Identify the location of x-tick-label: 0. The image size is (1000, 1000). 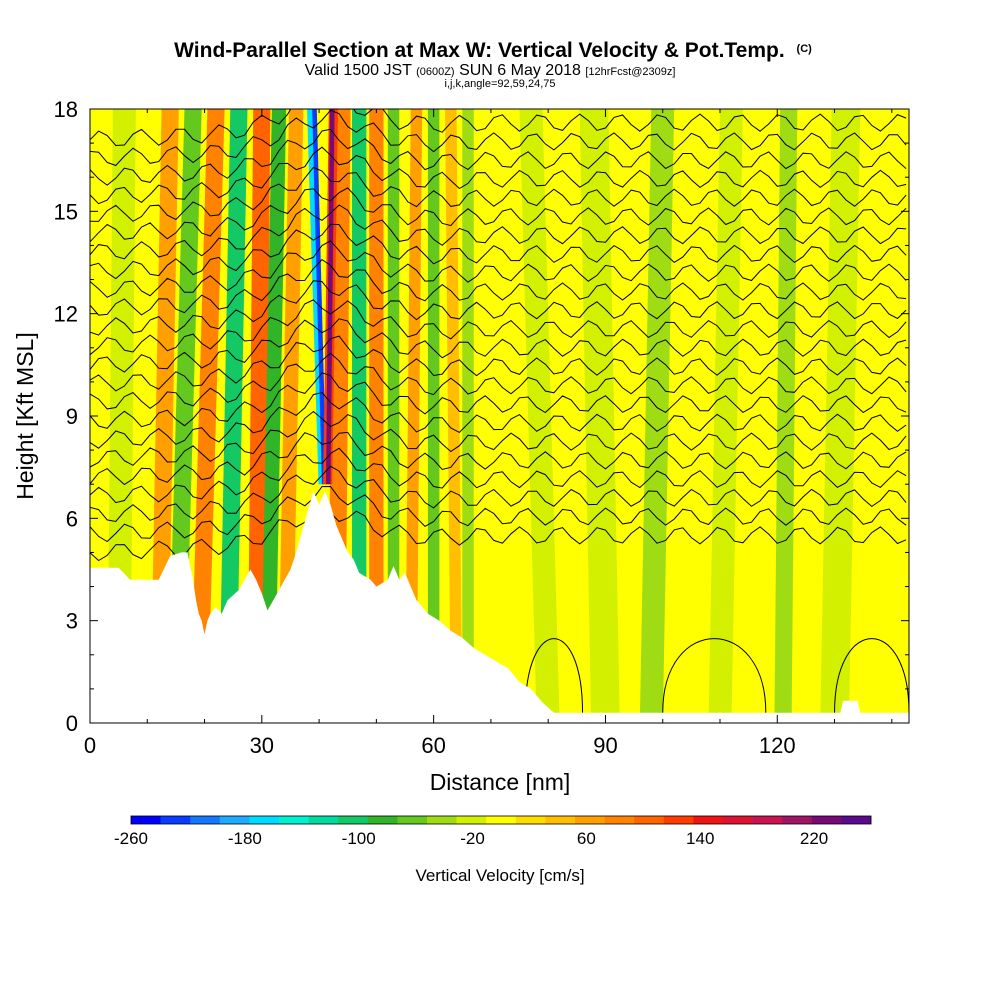
(90, 745).